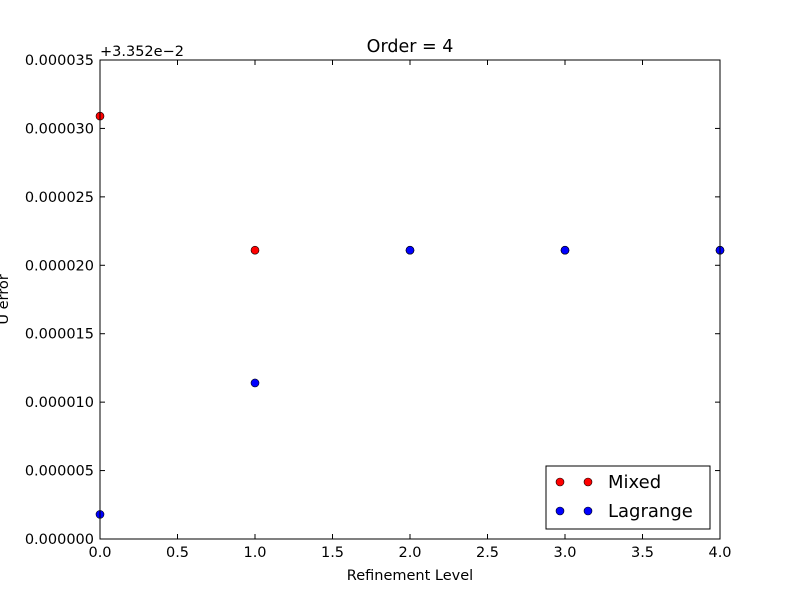  Describe the element at coordinates (719, 553) in the screenshot. I see `x-tick-label: 4.0` at that location.